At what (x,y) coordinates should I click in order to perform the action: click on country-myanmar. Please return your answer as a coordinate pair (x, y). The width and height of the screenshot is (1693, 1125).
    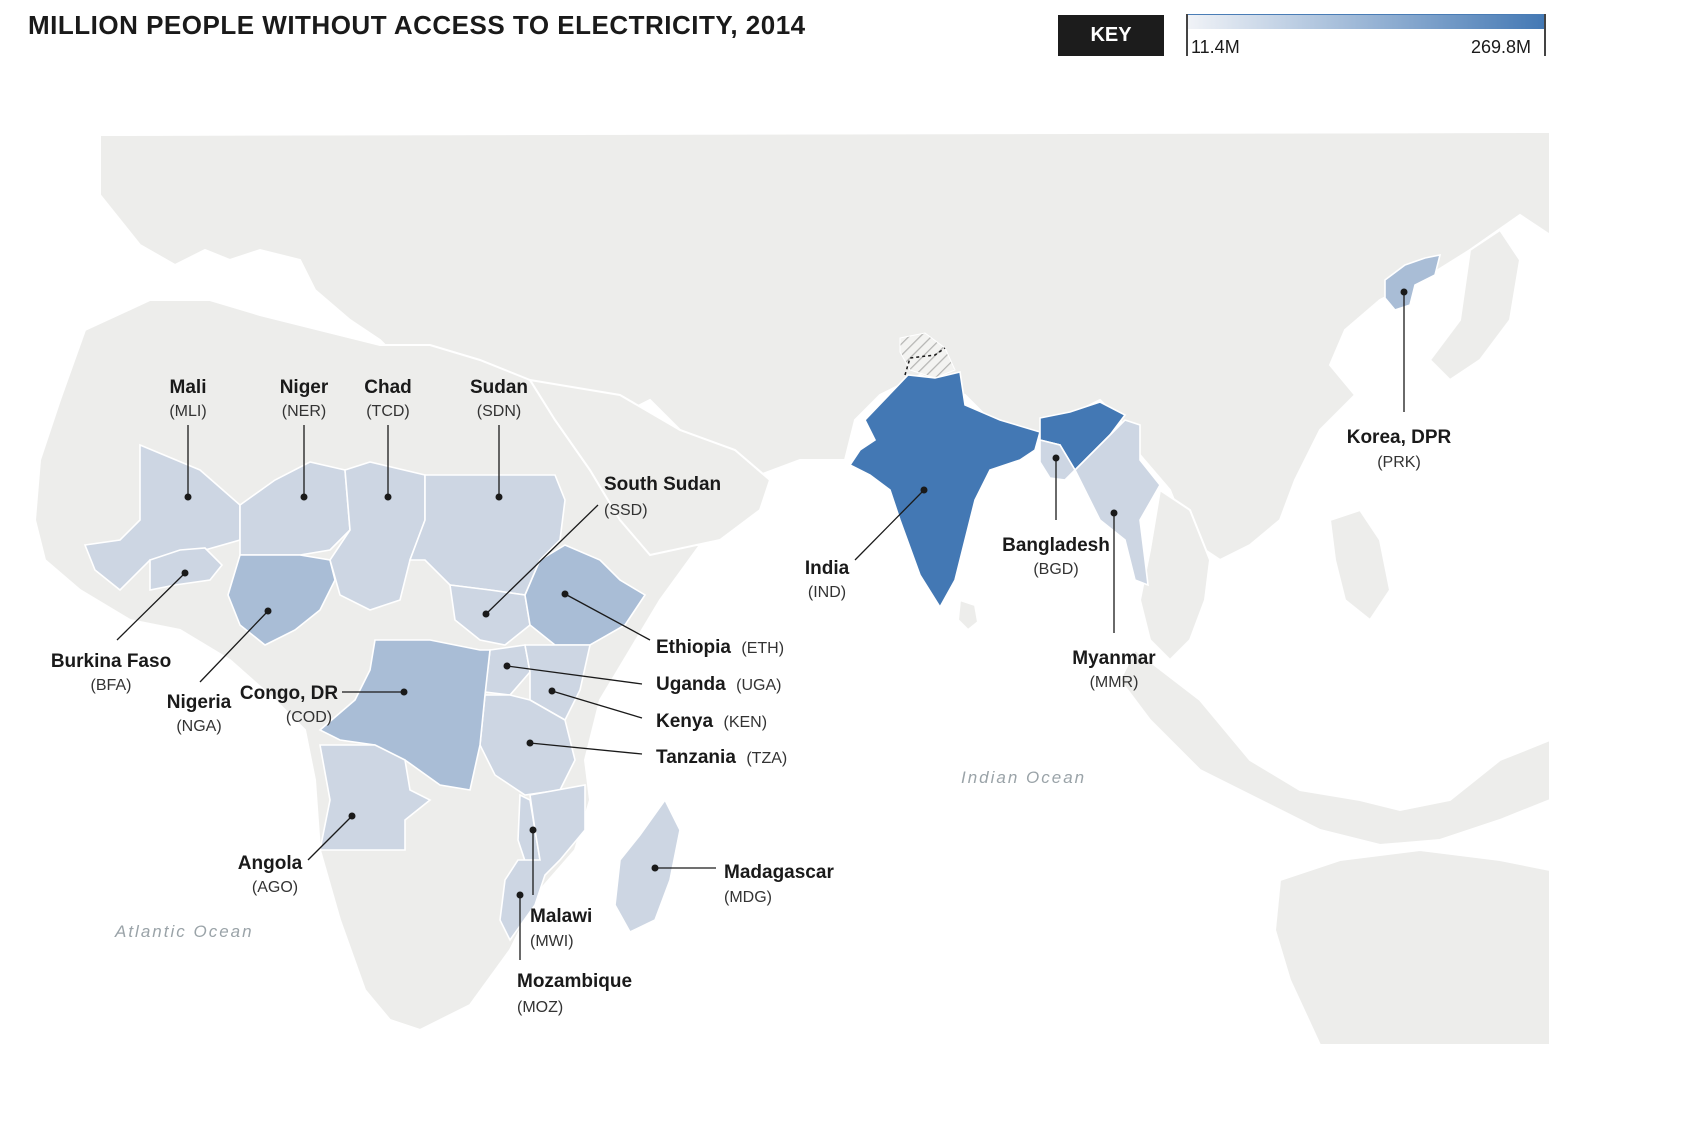
    Looking at the image, I should click on (1117, 503).